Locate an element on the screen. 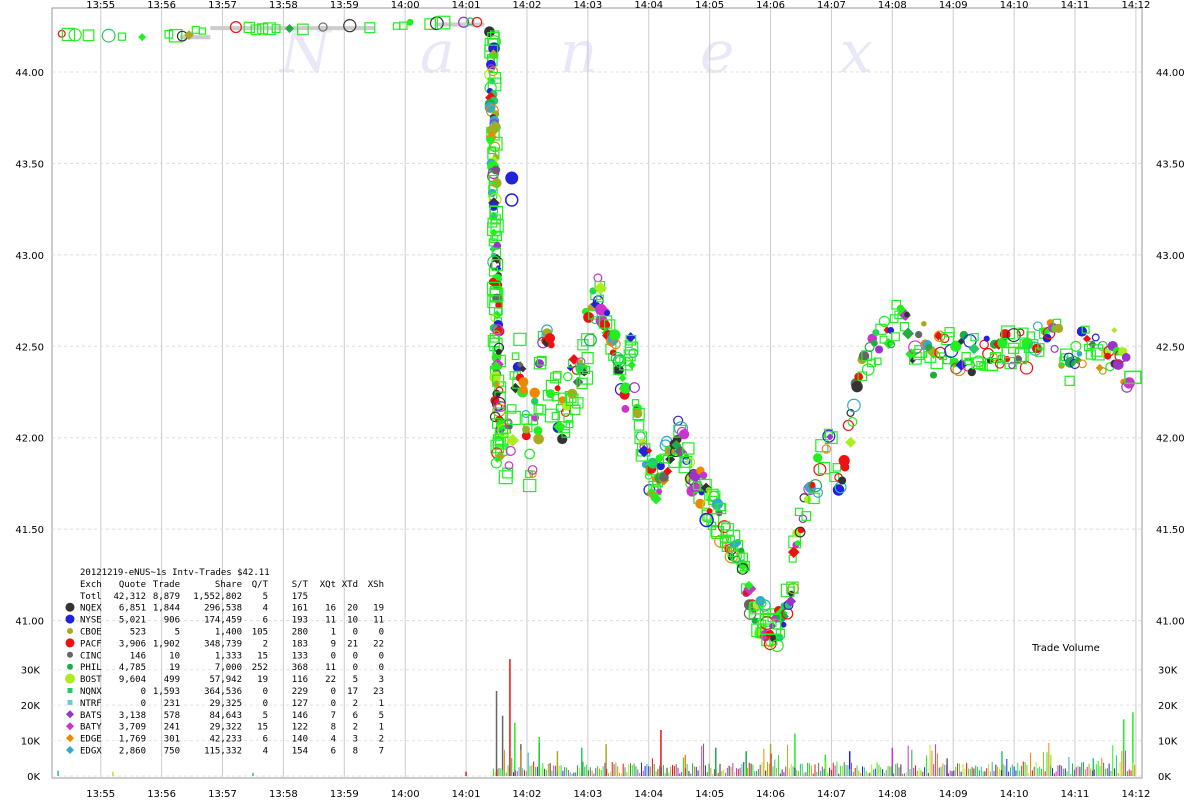 The width and height of the screenshot is (1200, 800). volume-tick-label-right: 10K is located at coordinates (1168, 742).